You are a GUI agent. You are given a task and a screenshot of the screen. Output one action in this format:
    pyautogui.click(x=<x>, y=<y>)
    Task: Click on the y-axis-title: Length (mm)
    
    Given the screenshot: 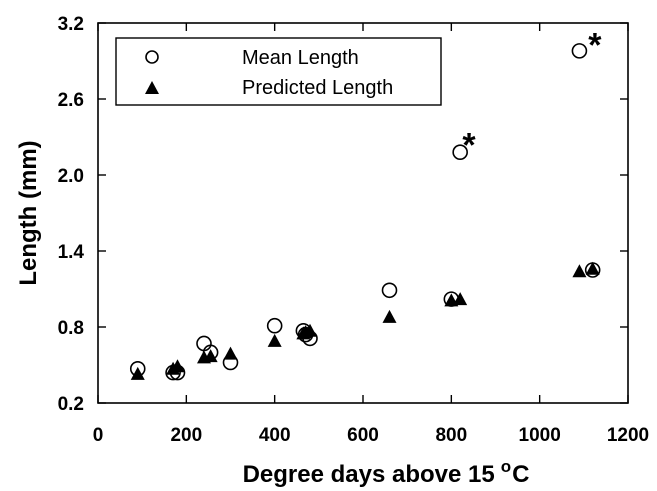 What is the action you would take?
    pyautogui.click(x=28, y=212)
    